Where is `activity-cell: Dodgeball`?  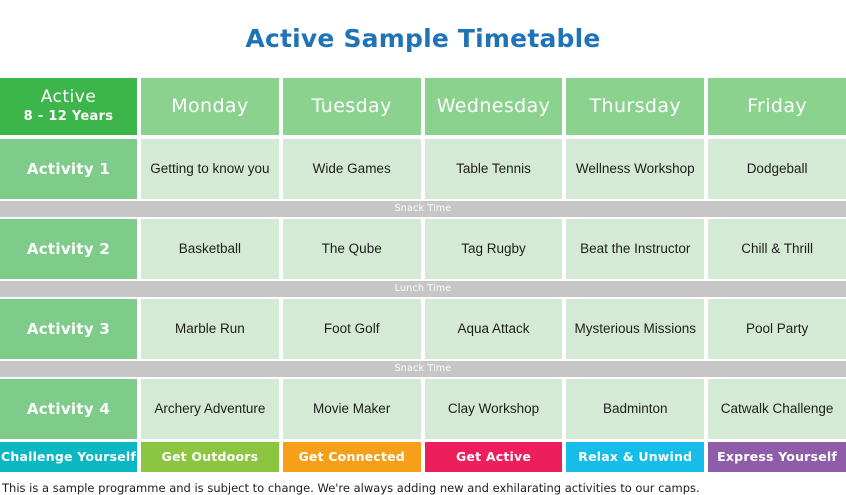 activity-cell: Dodgeball is located at coordinates (777, 169).